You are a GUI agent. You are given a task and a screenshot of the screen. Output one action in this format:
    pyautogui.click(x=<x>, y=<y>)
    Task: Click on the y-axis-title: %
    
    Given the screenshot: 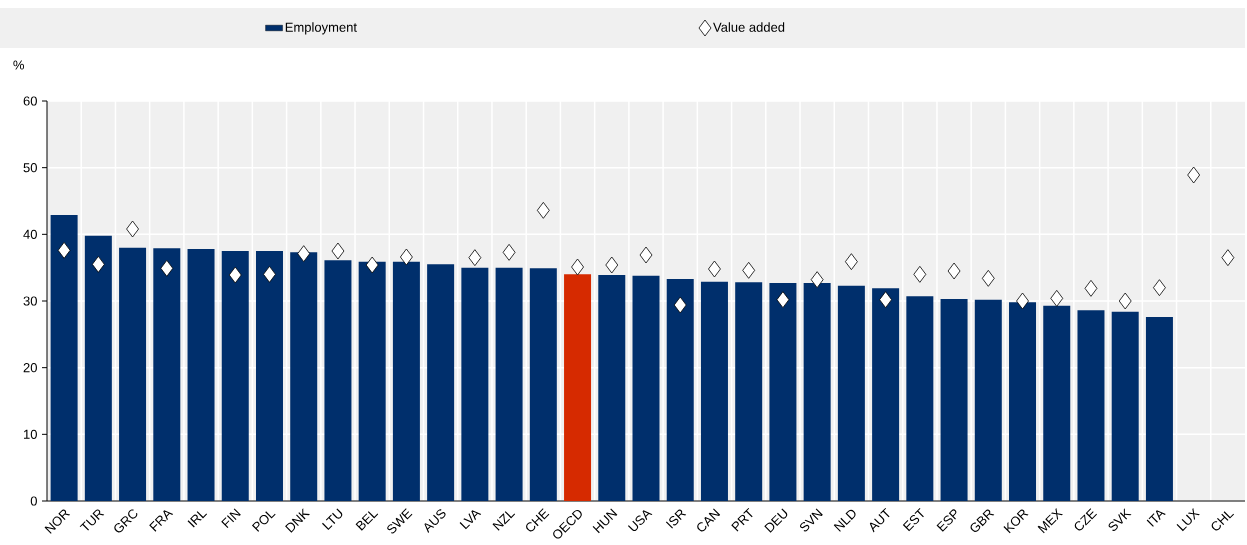 What is the action you would take?
    pyautogui.click(x=18, y=65)
    